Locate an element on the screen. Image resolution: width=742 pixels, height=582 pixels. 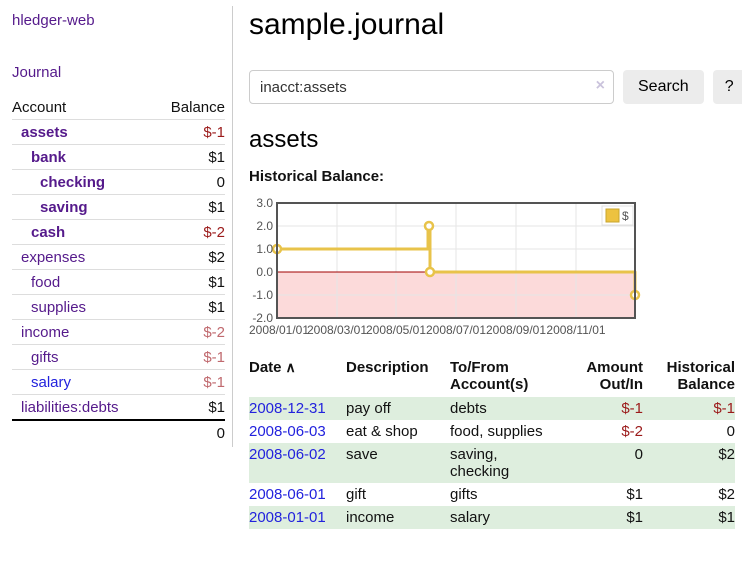
account-link-food: food is located at coordinates (46, 282).